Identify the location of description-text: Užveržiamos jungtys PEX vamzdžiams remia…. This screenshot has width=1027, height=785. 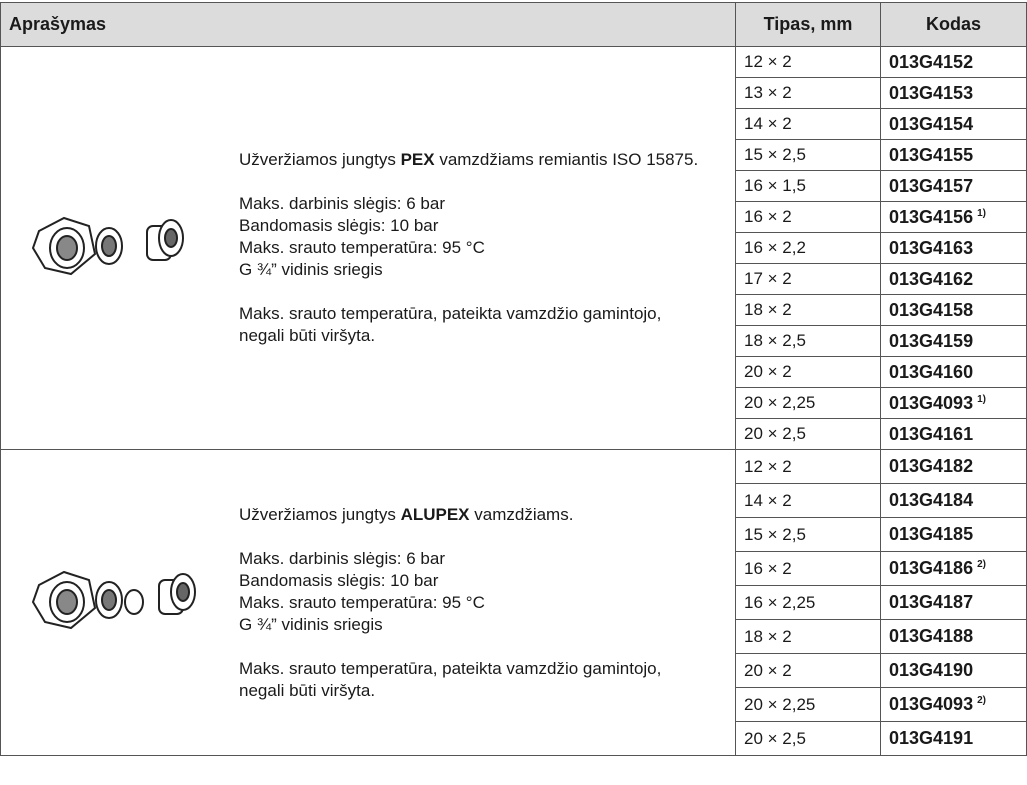
(474, 248).